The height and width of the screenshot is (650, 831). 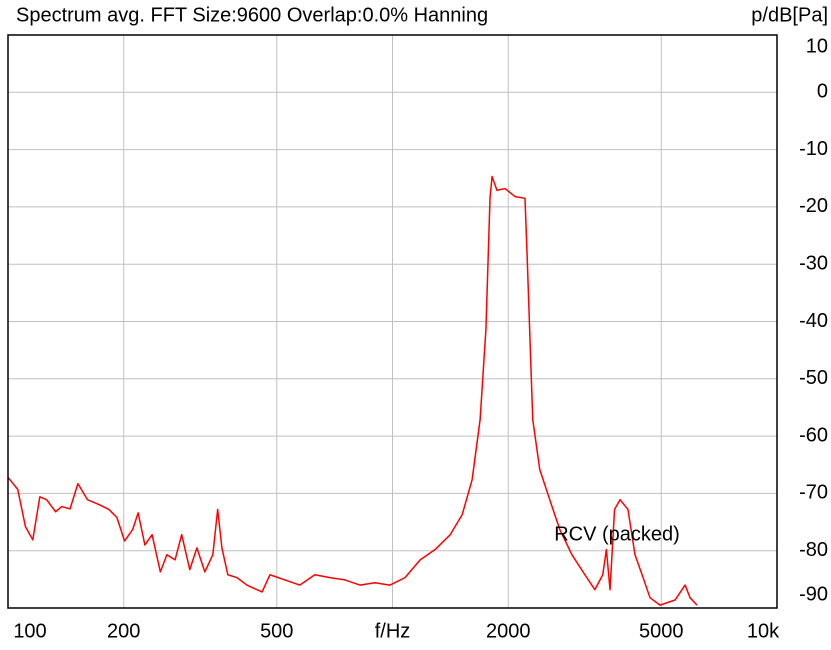 I want to click on annotation: RCV (packed), so click(x=617, y=534).